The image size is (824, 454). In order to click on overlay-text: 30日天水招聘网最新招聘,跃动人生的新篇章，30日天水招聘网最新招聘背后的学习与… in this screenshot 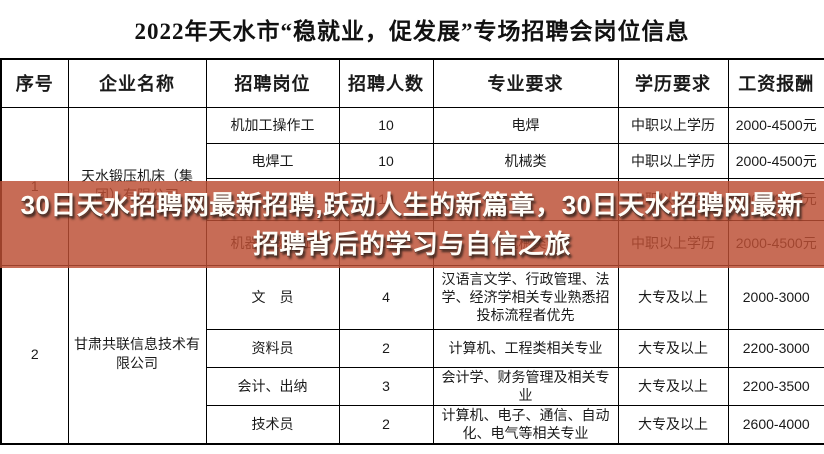, I will do `click(412, 224)`.